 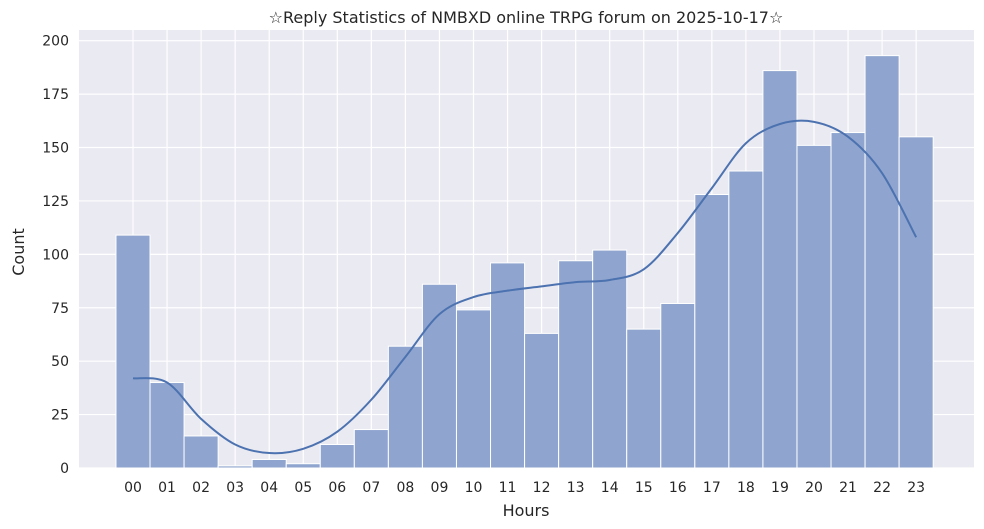 I want to click on x-tick-label: 04, so click(x=269, y=488).